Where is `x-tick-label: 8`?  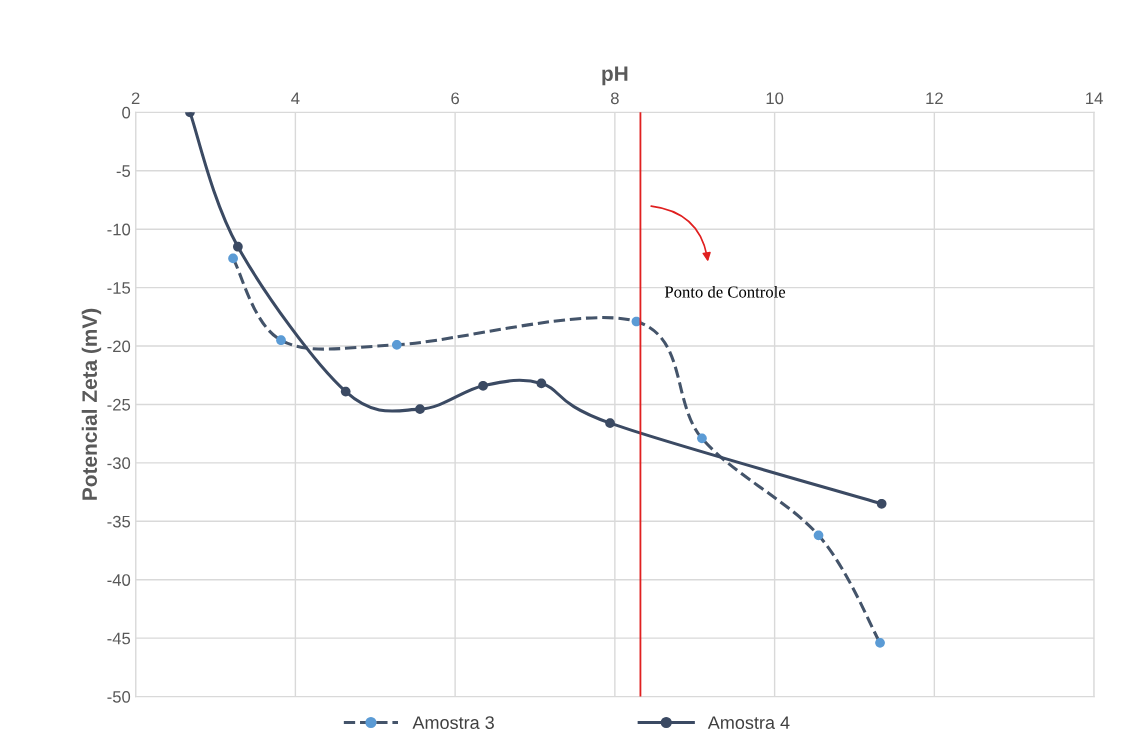
x-tick-label: 8 is located at coordinates (614, 98).